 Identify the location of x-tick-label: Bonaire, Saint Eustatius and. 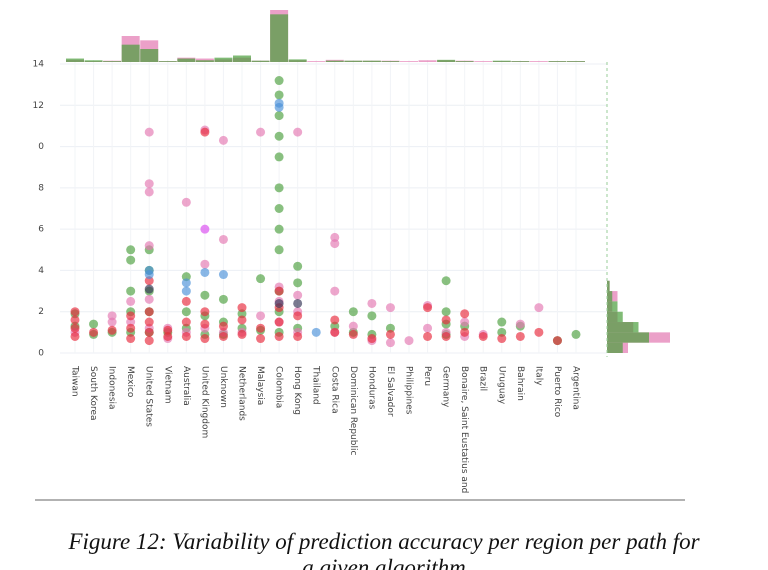
(464, 429).